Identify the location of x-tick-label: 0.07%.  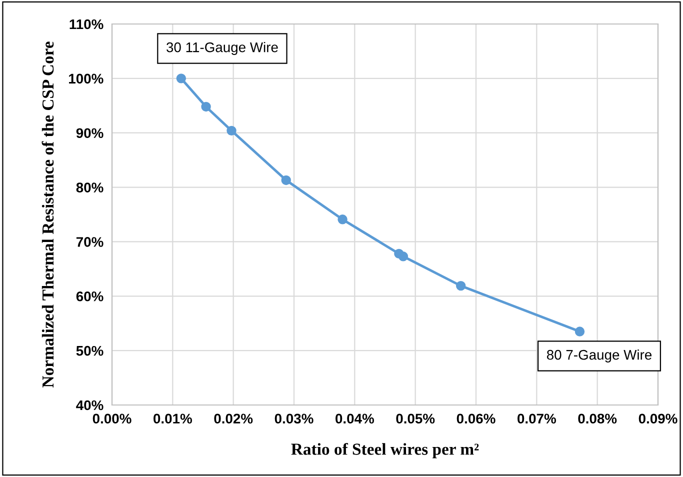
(537, 419).